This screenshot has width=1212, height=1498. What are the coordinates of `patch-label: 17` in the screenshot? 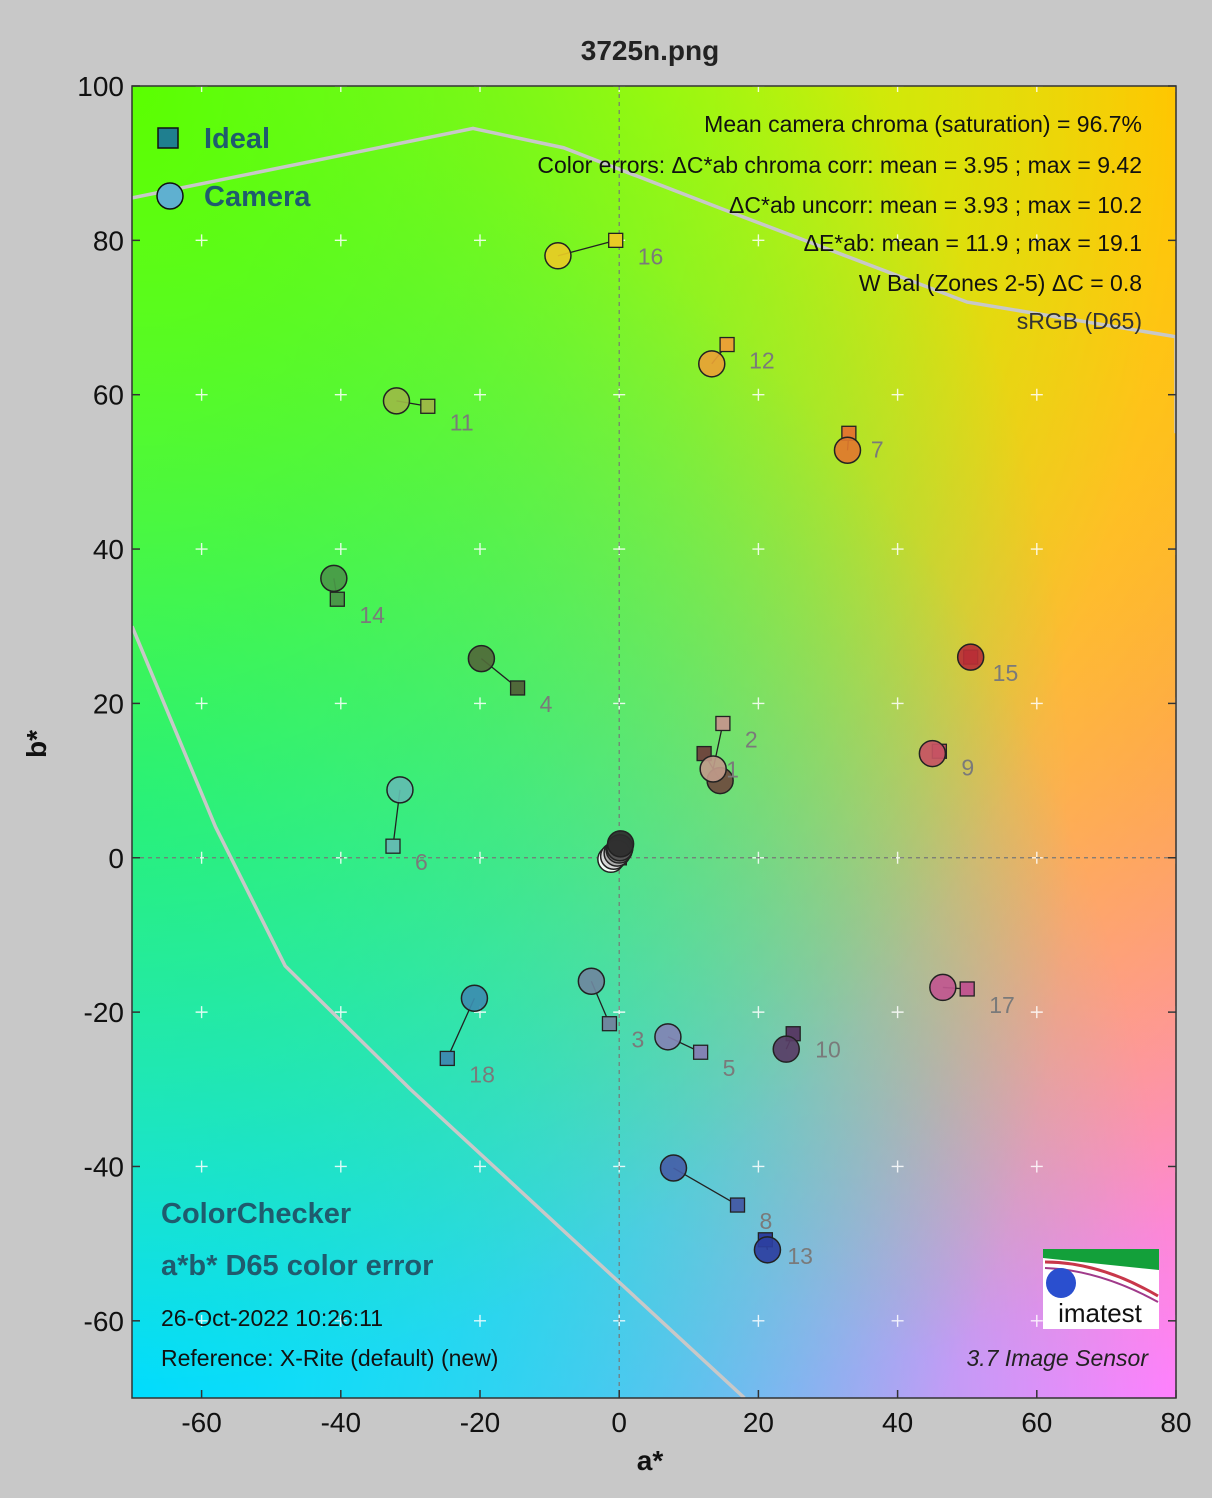 It's located at (1002, 1005).